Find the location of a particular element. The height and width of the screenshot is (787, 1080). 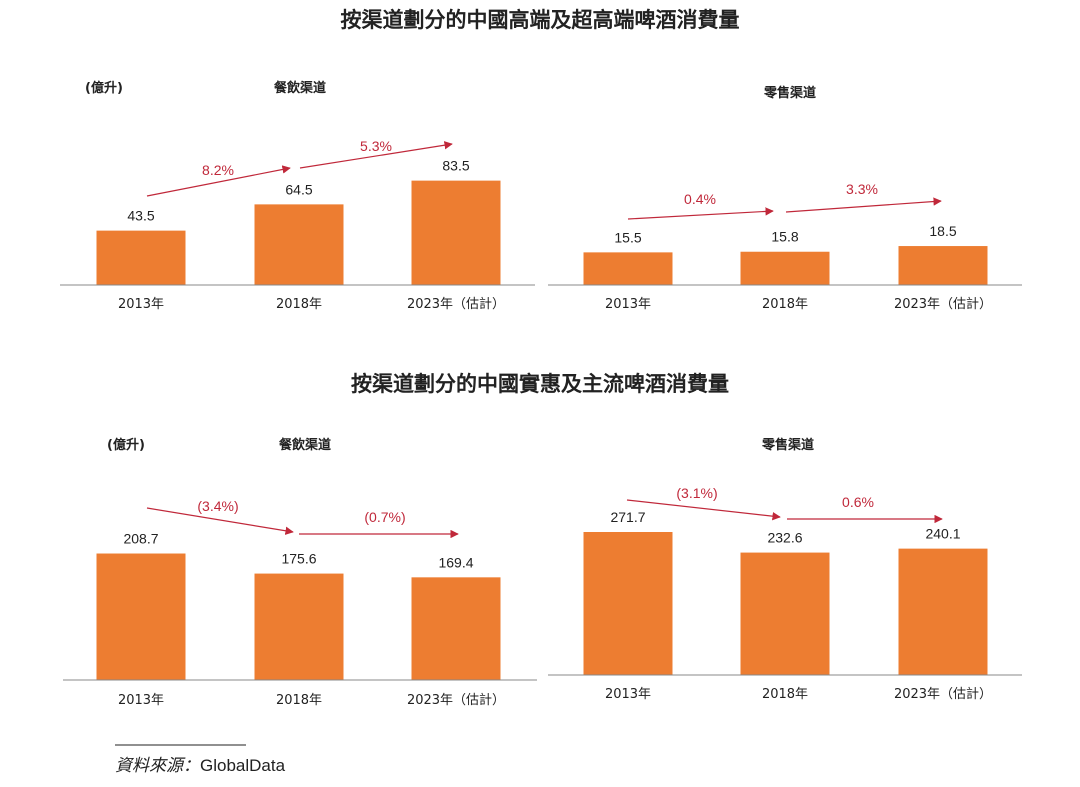

source-note: 資料來源：GlobalData is located at coordinates (200, 766).